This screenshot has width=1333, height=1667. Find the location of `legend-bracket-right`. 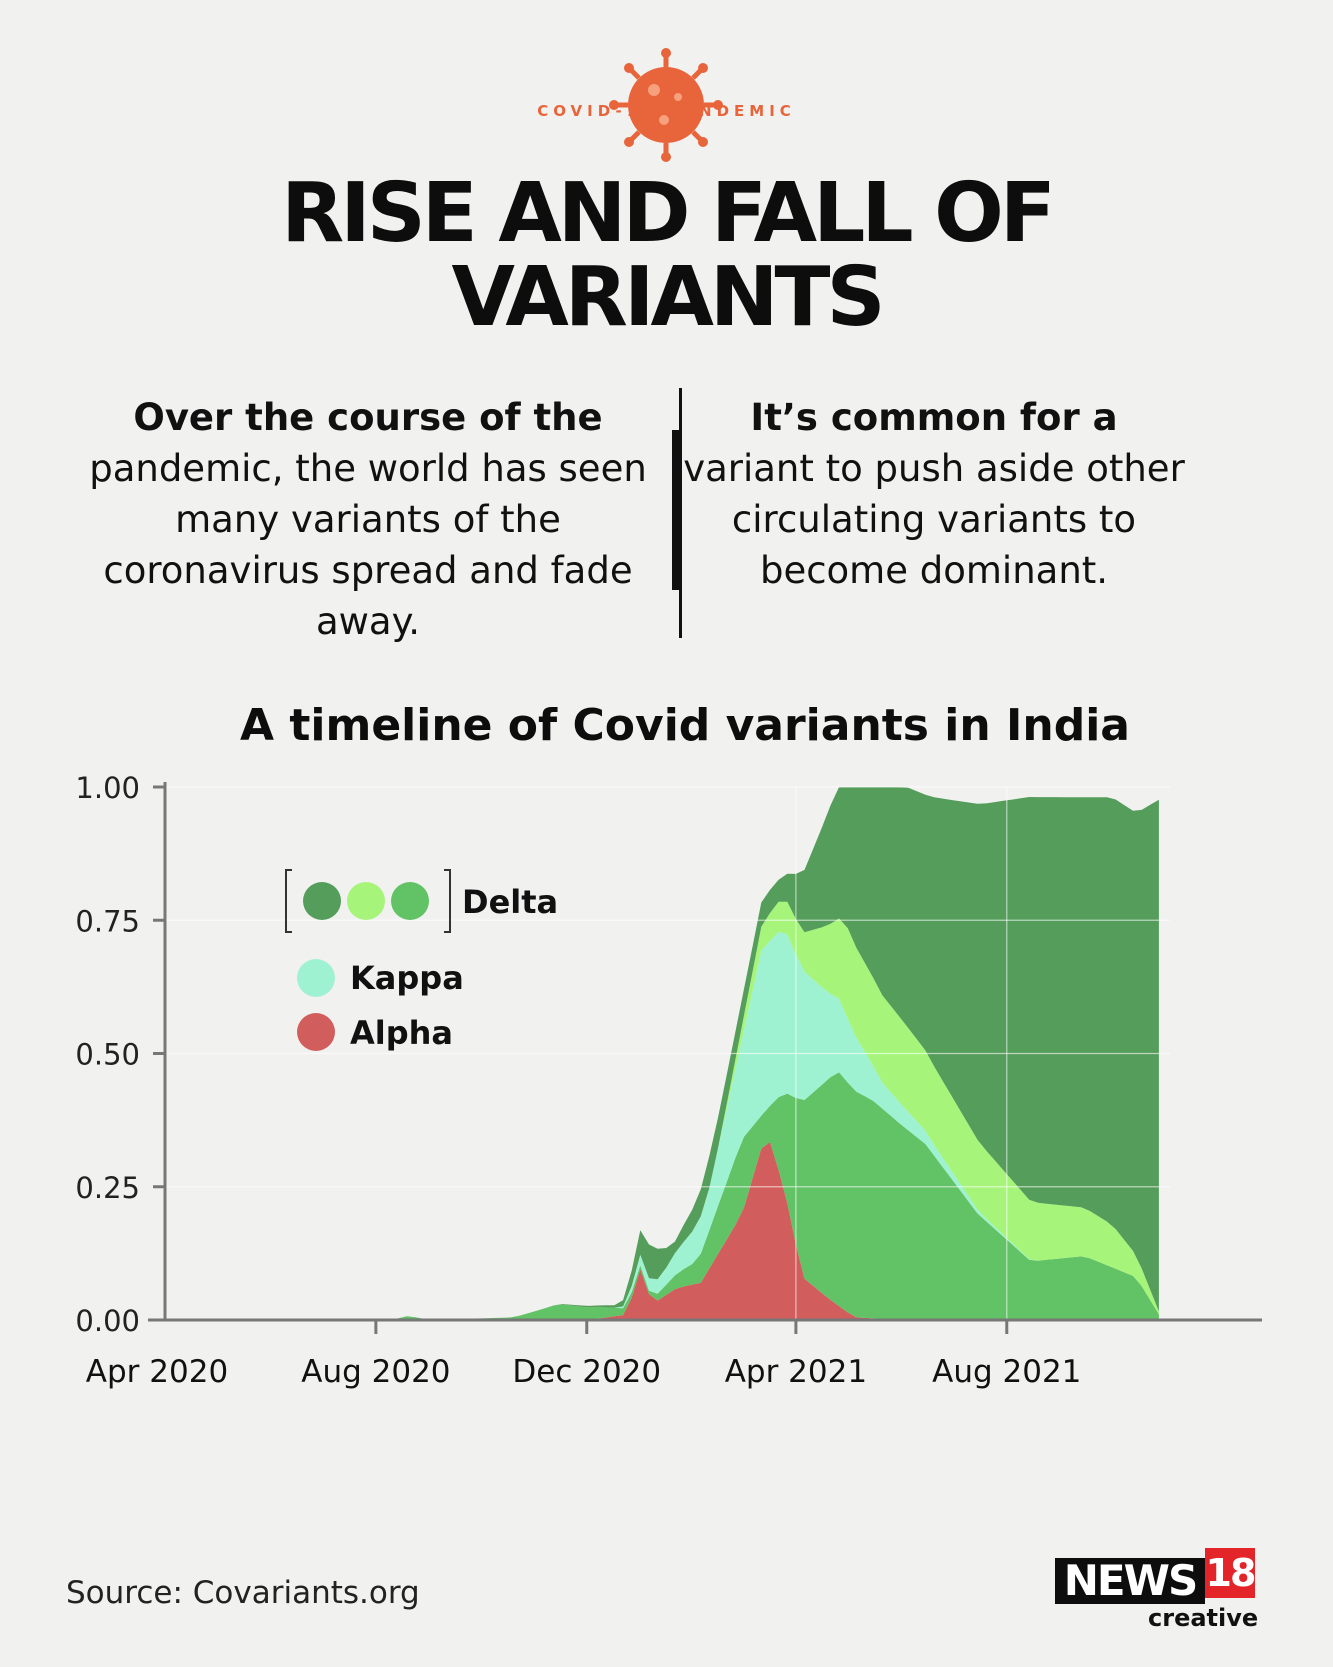

legend-bracket-right is located at coordinates (447, 901).